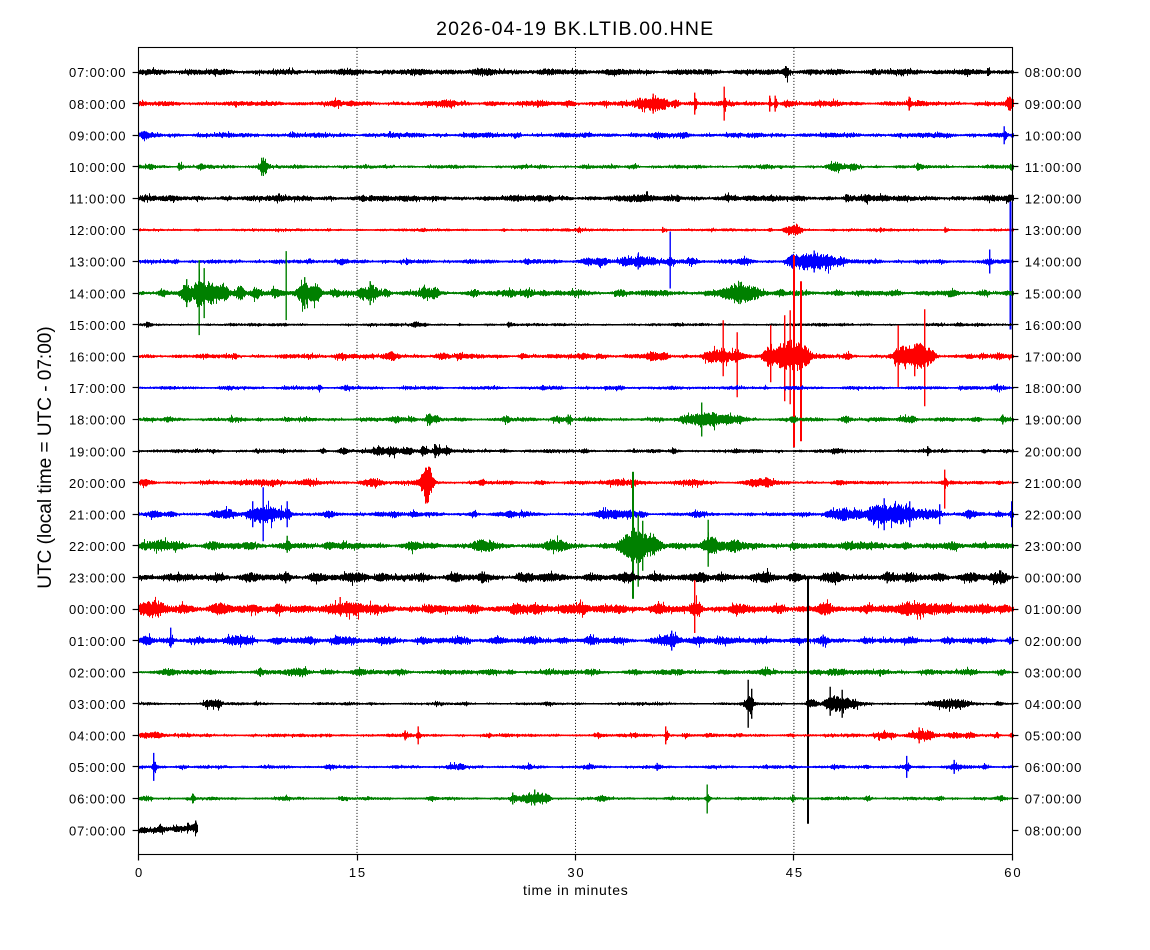  What do you see at coordinates (574, 29) in the screenshot?
I see `svg-text: 2026-04-19 BK.LTIB.00.HNE` at bounding box center [574, 29].